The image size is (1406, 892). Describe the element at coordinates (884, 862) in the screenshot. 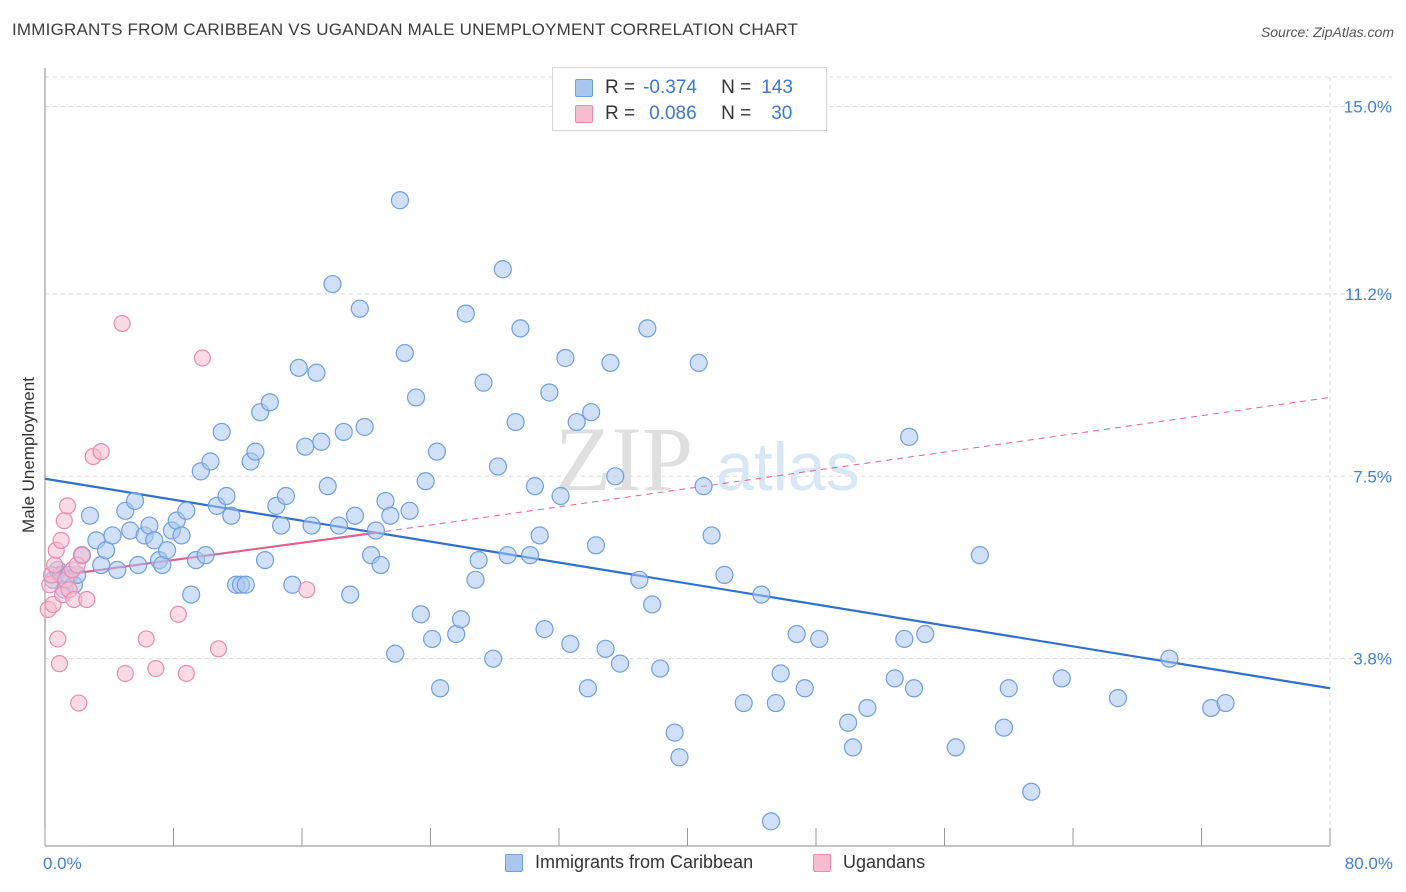

I see `bottom-legend-label-ugandans: Ugandans` at that location.